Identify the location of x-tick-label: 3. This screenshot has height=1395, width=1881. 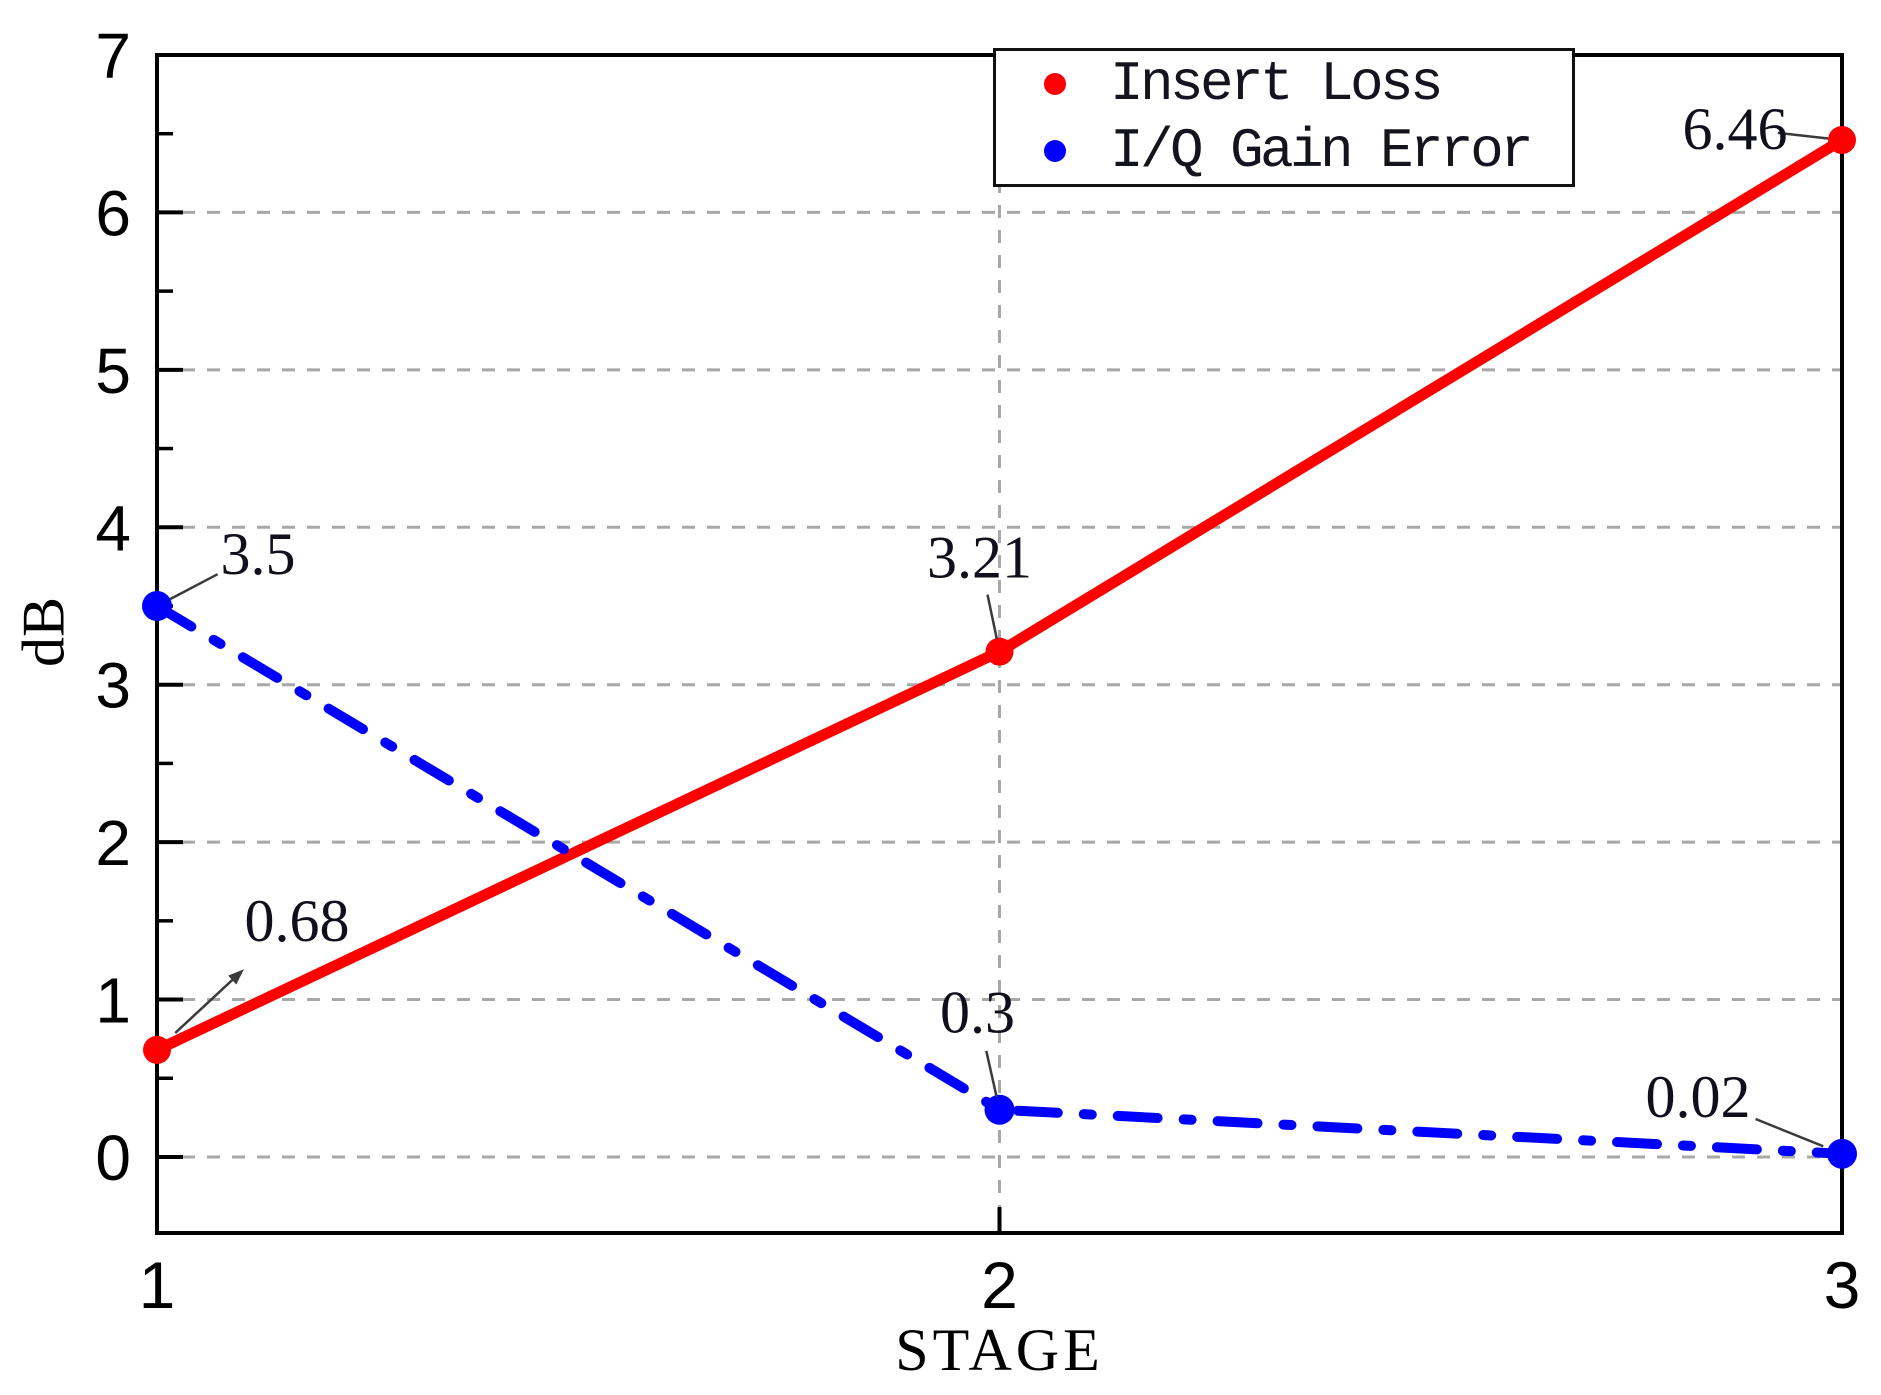
(1842, 1285).